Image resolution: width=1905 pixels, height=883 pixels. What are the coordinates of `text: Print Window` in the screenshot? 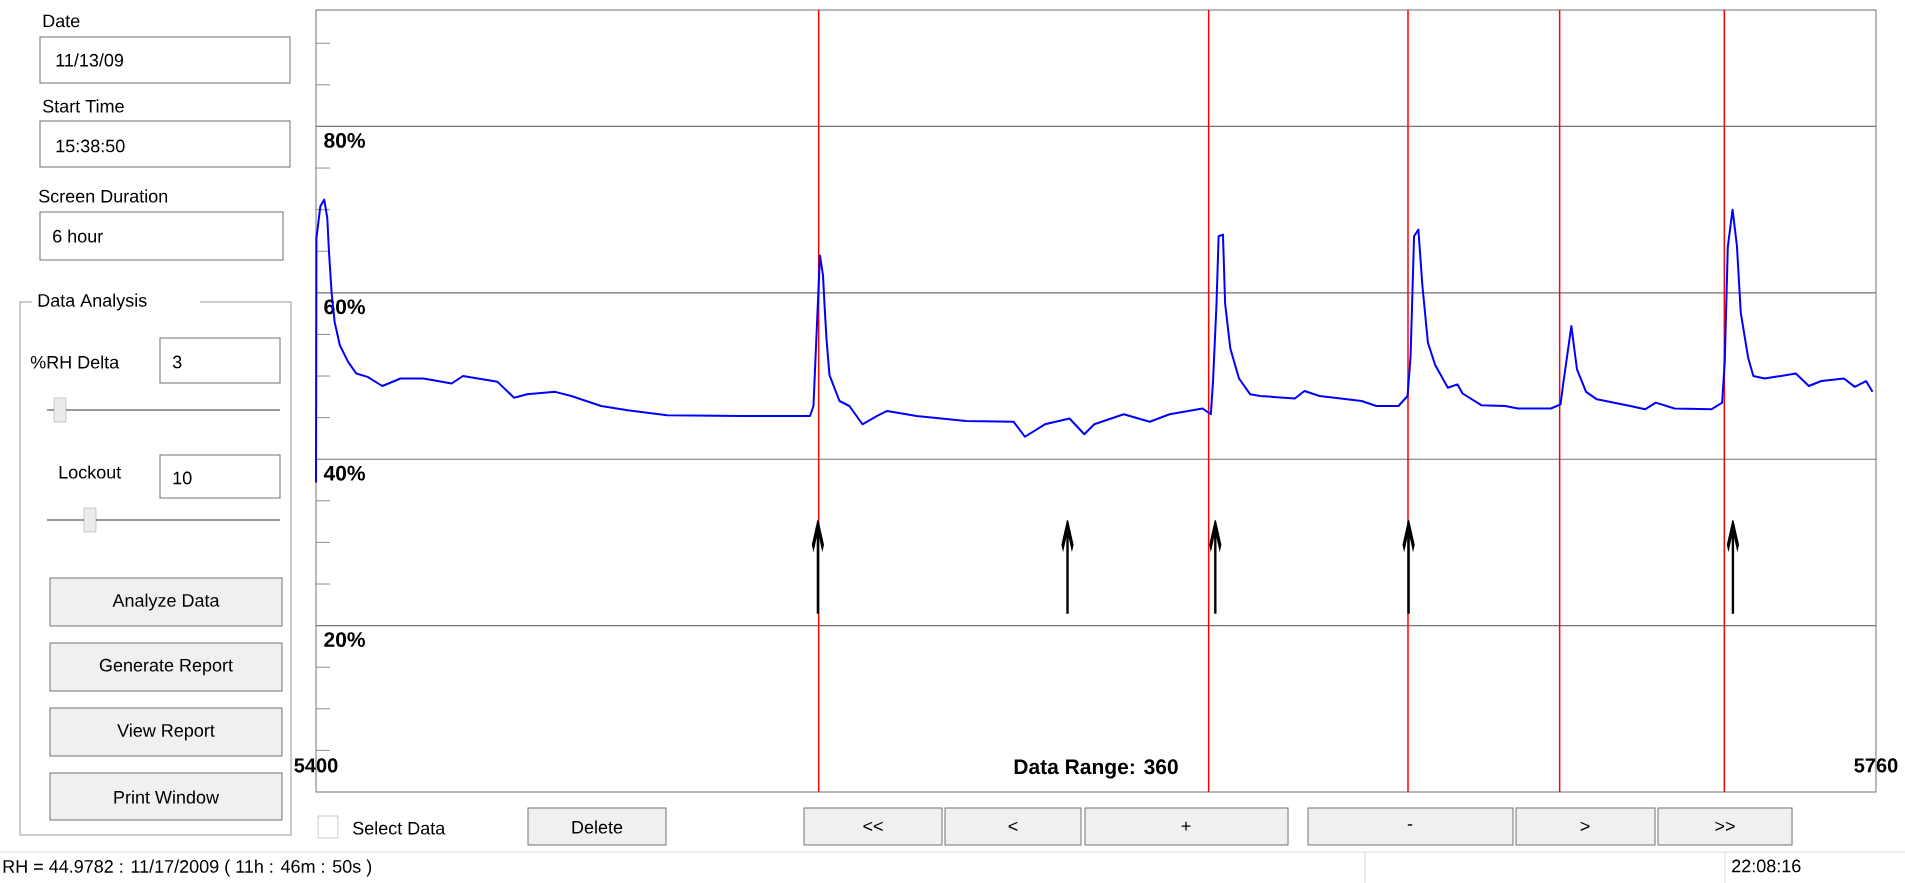 It's located at (167, 797).